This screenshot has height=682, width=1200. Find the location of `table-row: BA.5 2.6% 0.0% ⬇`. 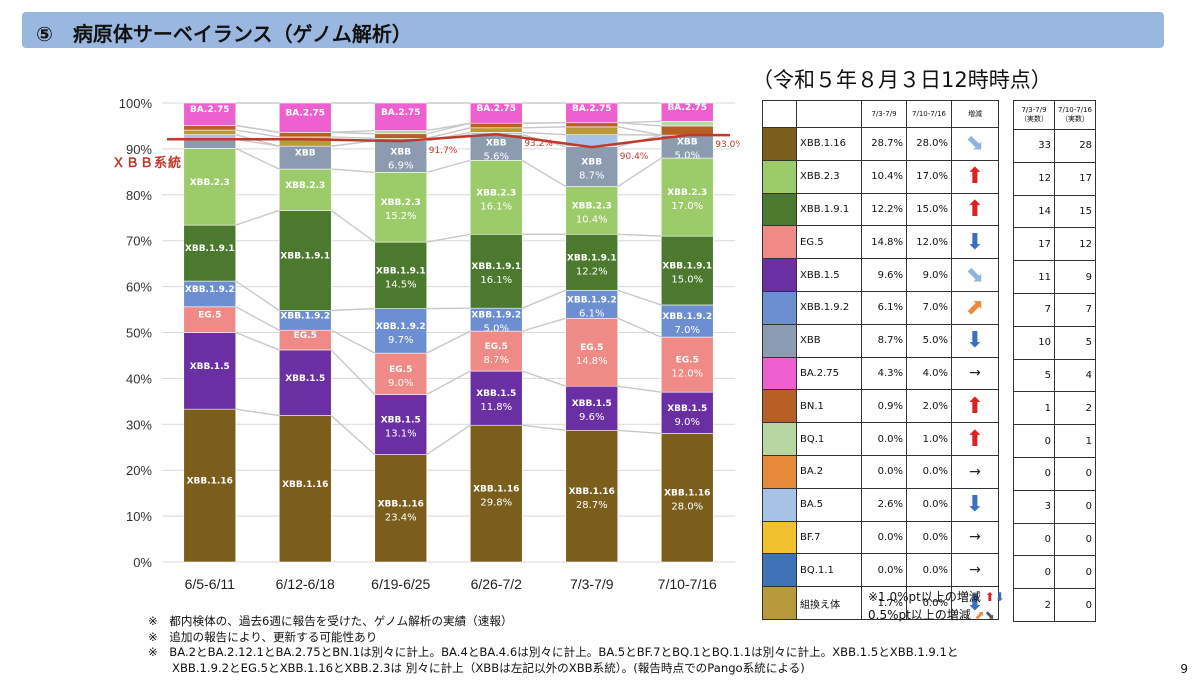

table-row: BA.5 2.6% 0.0% ⬇ is located at coordinates (880, 504).